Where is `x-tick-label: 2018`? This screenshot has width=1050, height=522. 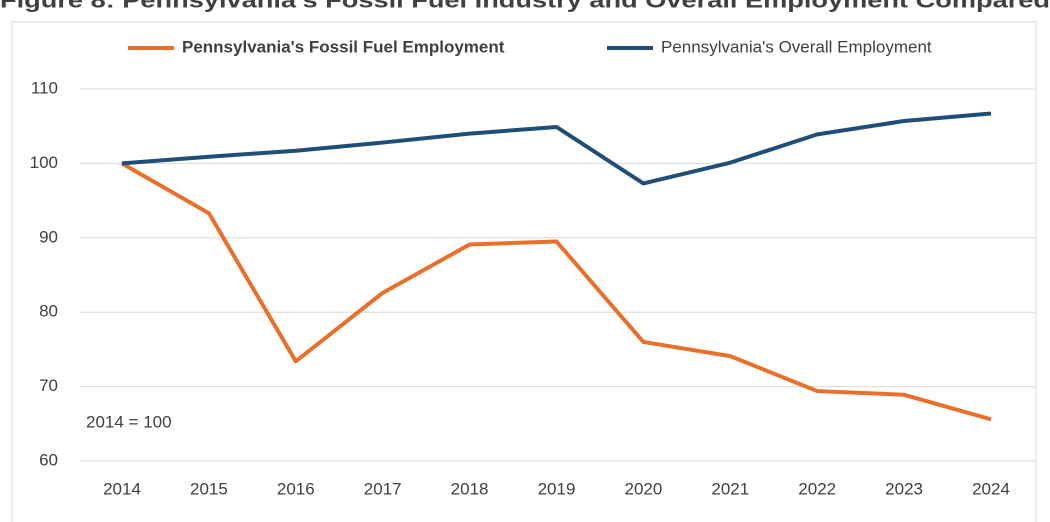 x-tick-label: 2018 is located at coordinates (470, 488).